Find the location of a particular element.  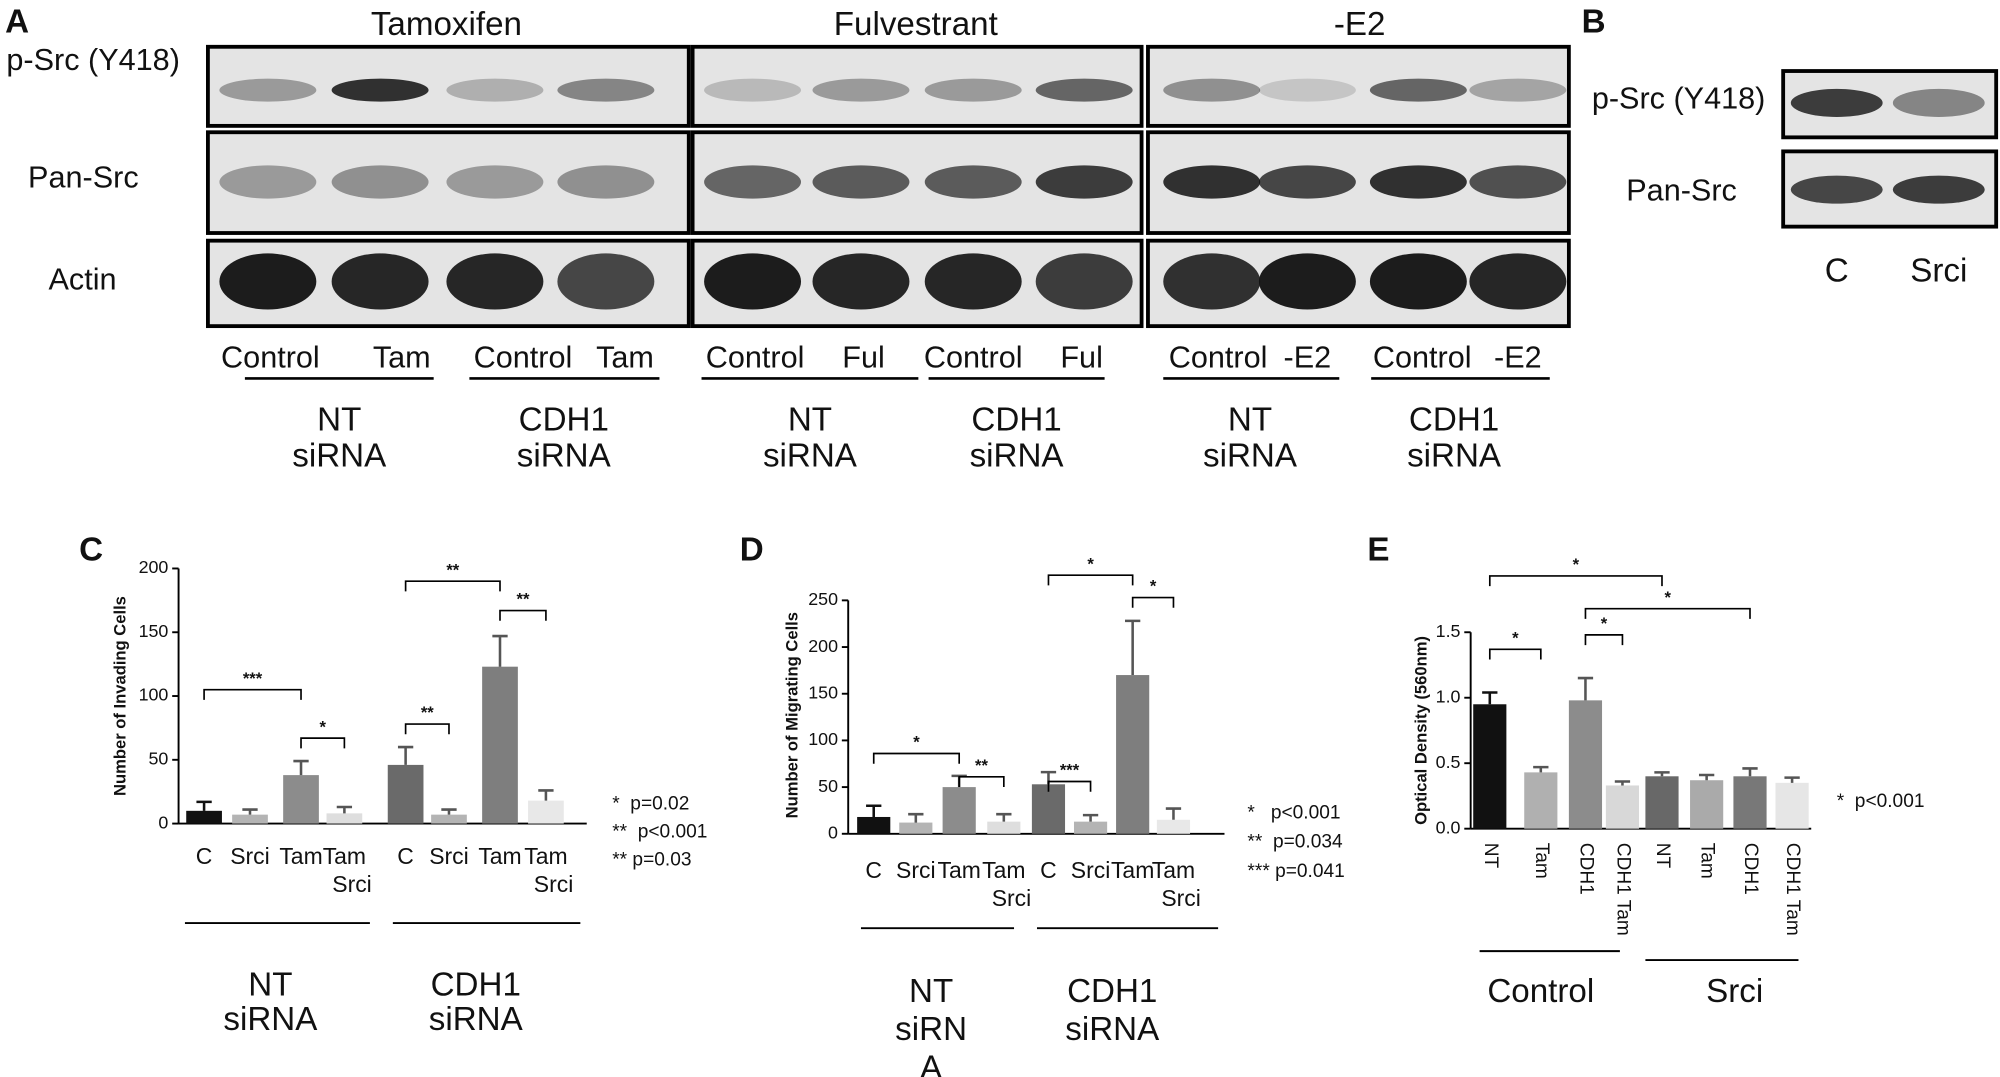

y-tick-label: 0 is located at coordinates (163, 822).